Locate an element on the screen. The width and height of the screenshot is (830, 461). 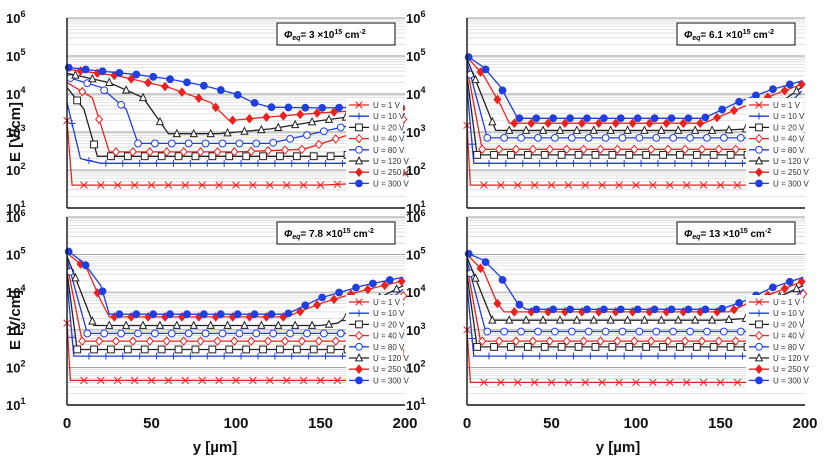
y-tick-label: 10² is located at coordinates (15, 366).